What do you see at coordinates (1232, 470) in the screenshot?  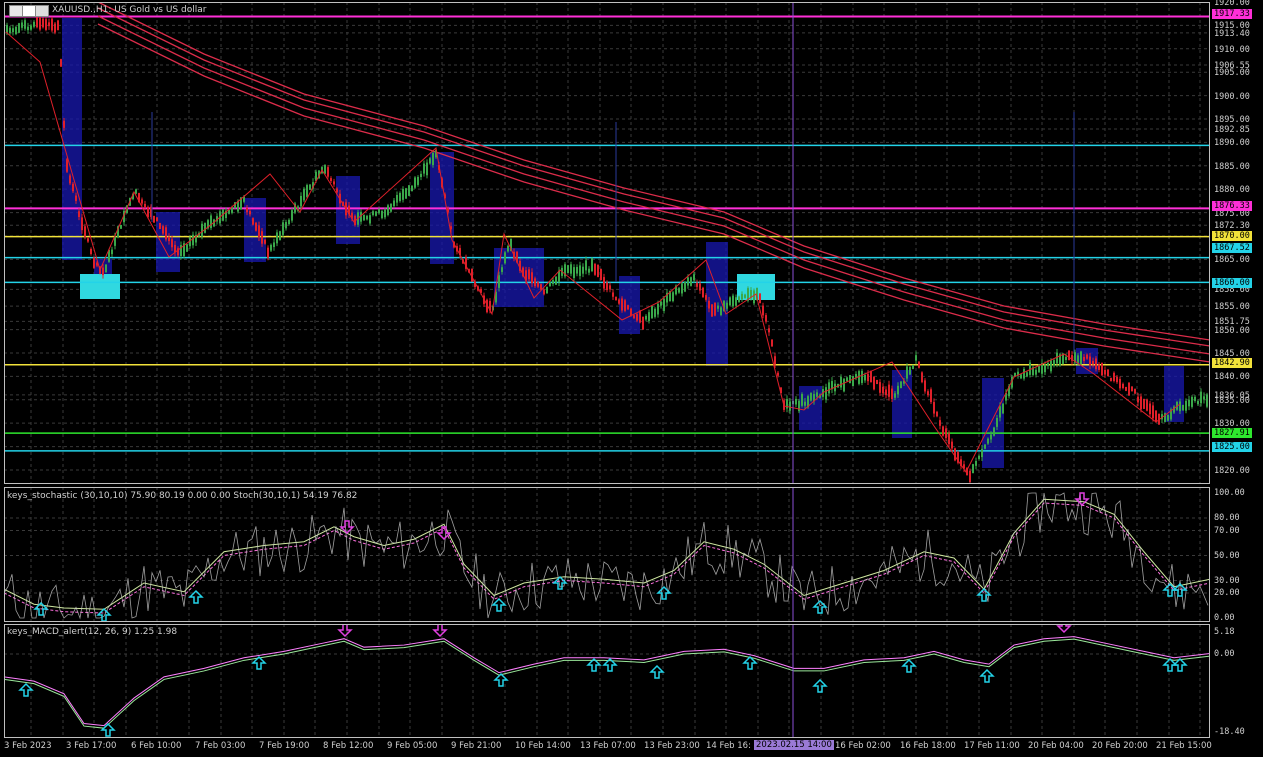 I see `price-tick: 1820.00` at bounding box center [1232, 470].